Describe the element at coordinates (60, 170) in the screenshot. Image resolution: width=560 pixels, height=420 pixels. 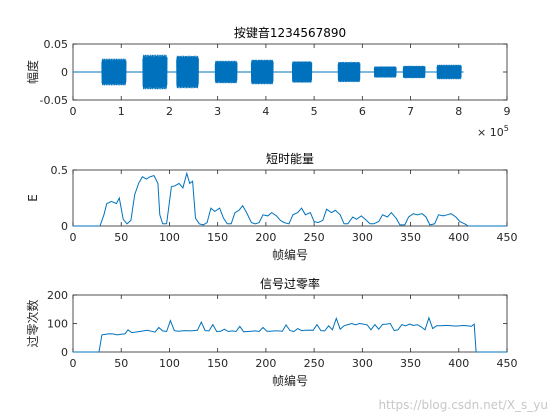
I see `y-tick-label: 0.5` at that location.